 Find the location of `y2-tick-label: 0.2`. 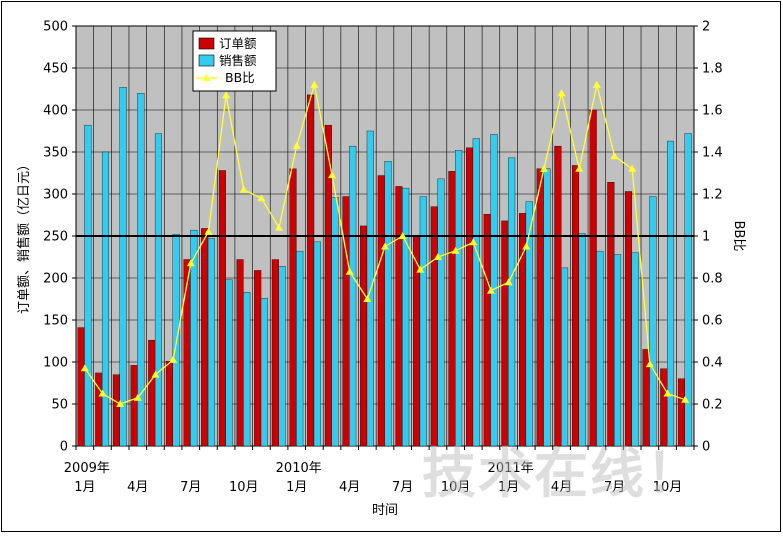

y2-tick-label: 0.2 is located at coordinates (712, 405).